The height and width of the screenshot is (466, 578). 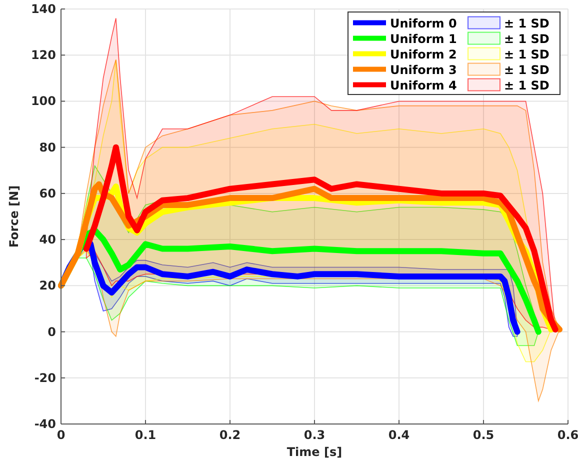 I want to click on x-axis-title: Time [s], so click(x=314, y=452).